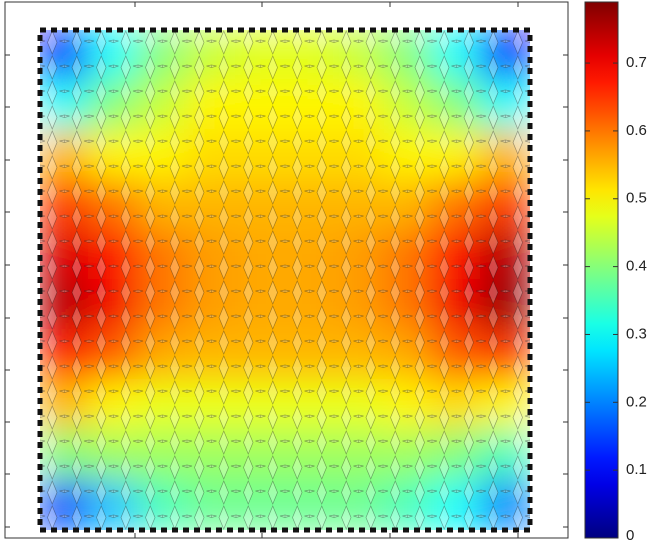  I want to click on colorbar, so click(601, 270).